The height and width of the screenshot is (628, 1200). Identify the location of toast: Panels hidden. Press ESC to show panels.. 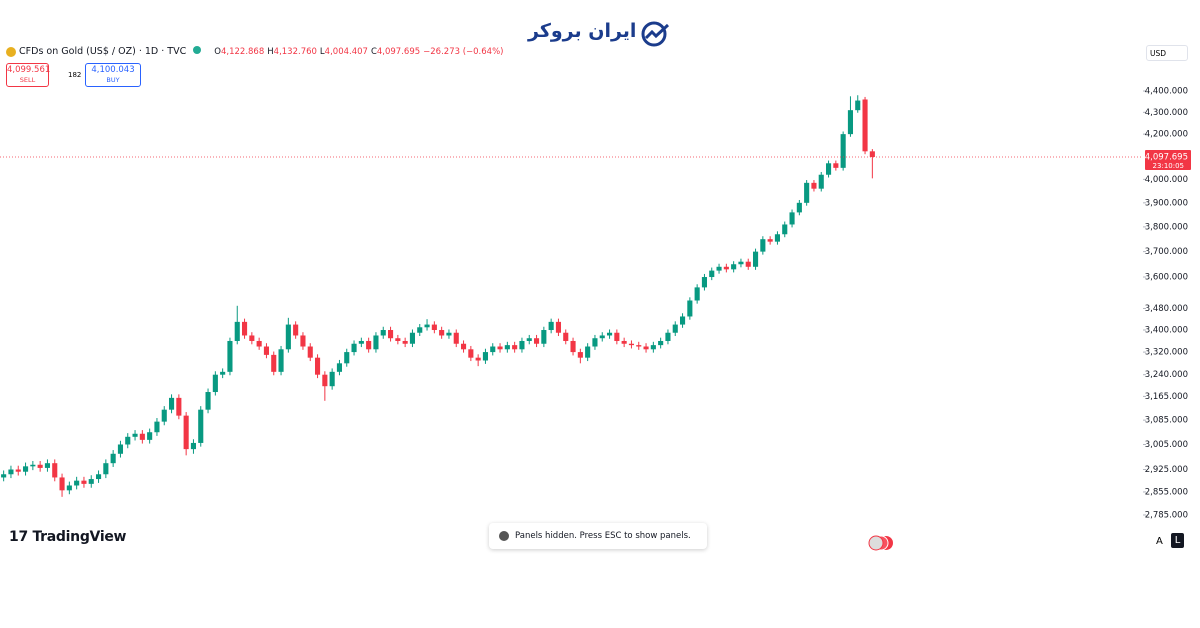
(598, 536).